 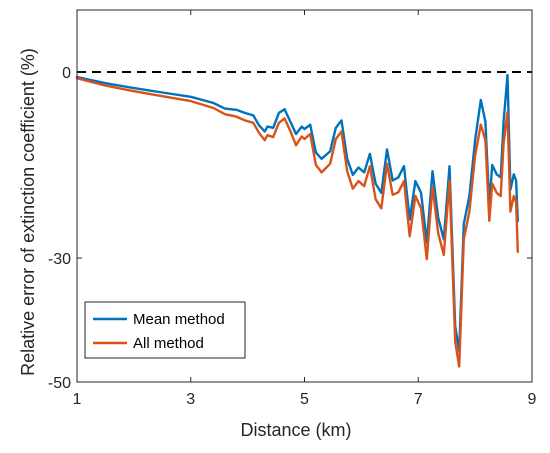 I want to click on y-tick-label: 0, so click(x=66, y=73).